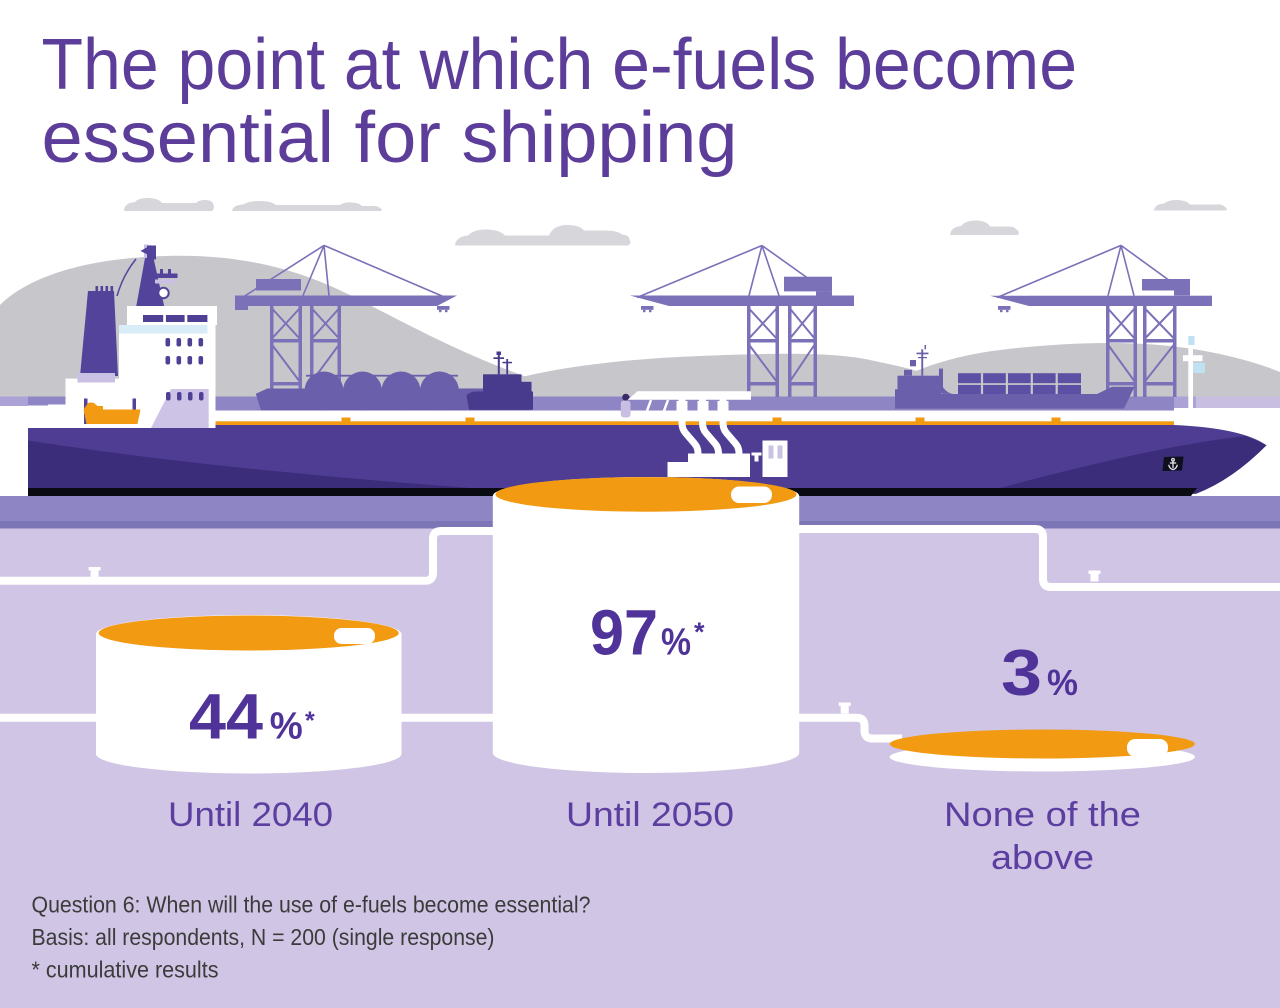  I want to click on svg-text: 44, so click(226, 717).